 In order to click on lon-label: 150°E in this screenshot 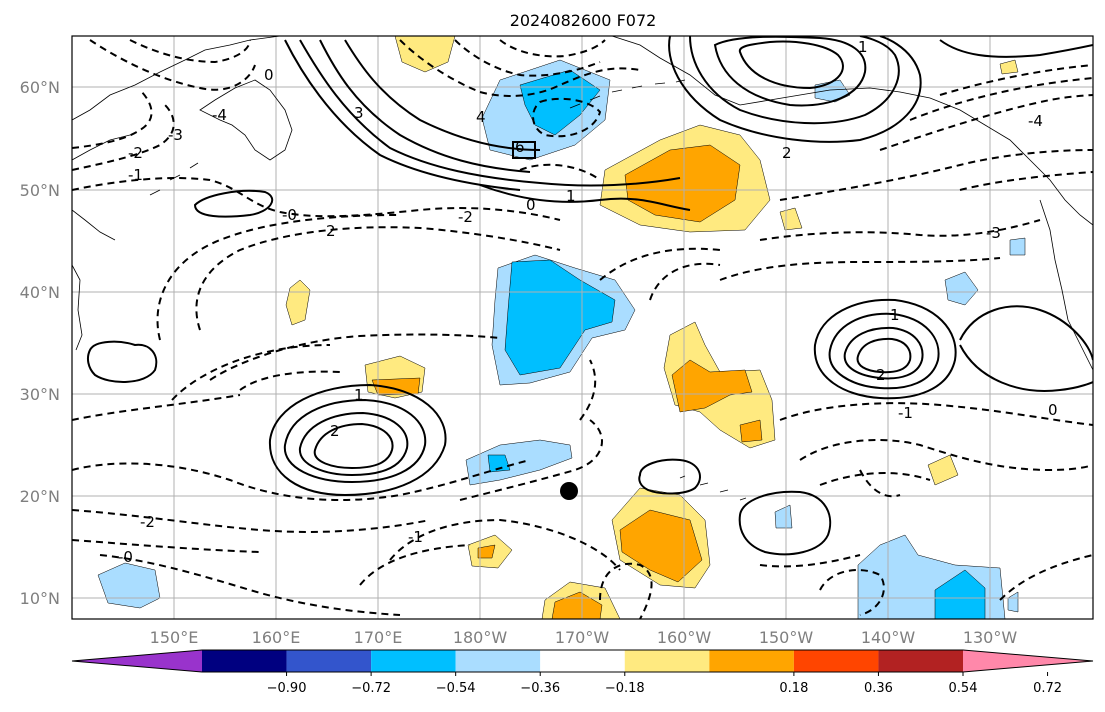, I will do `click(174, 637)`.